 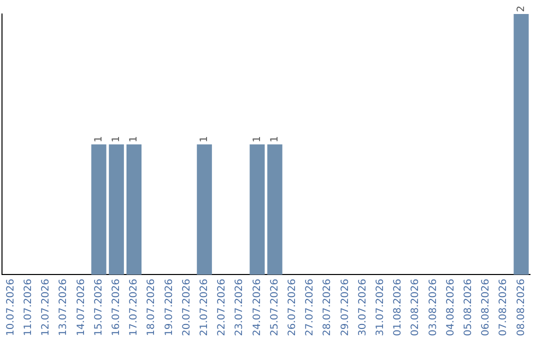 What do you see at coordinates (134, 307) in the screenshot?
I see `x-tick-label: 17.07.2026` at bounding box center [134, 307].